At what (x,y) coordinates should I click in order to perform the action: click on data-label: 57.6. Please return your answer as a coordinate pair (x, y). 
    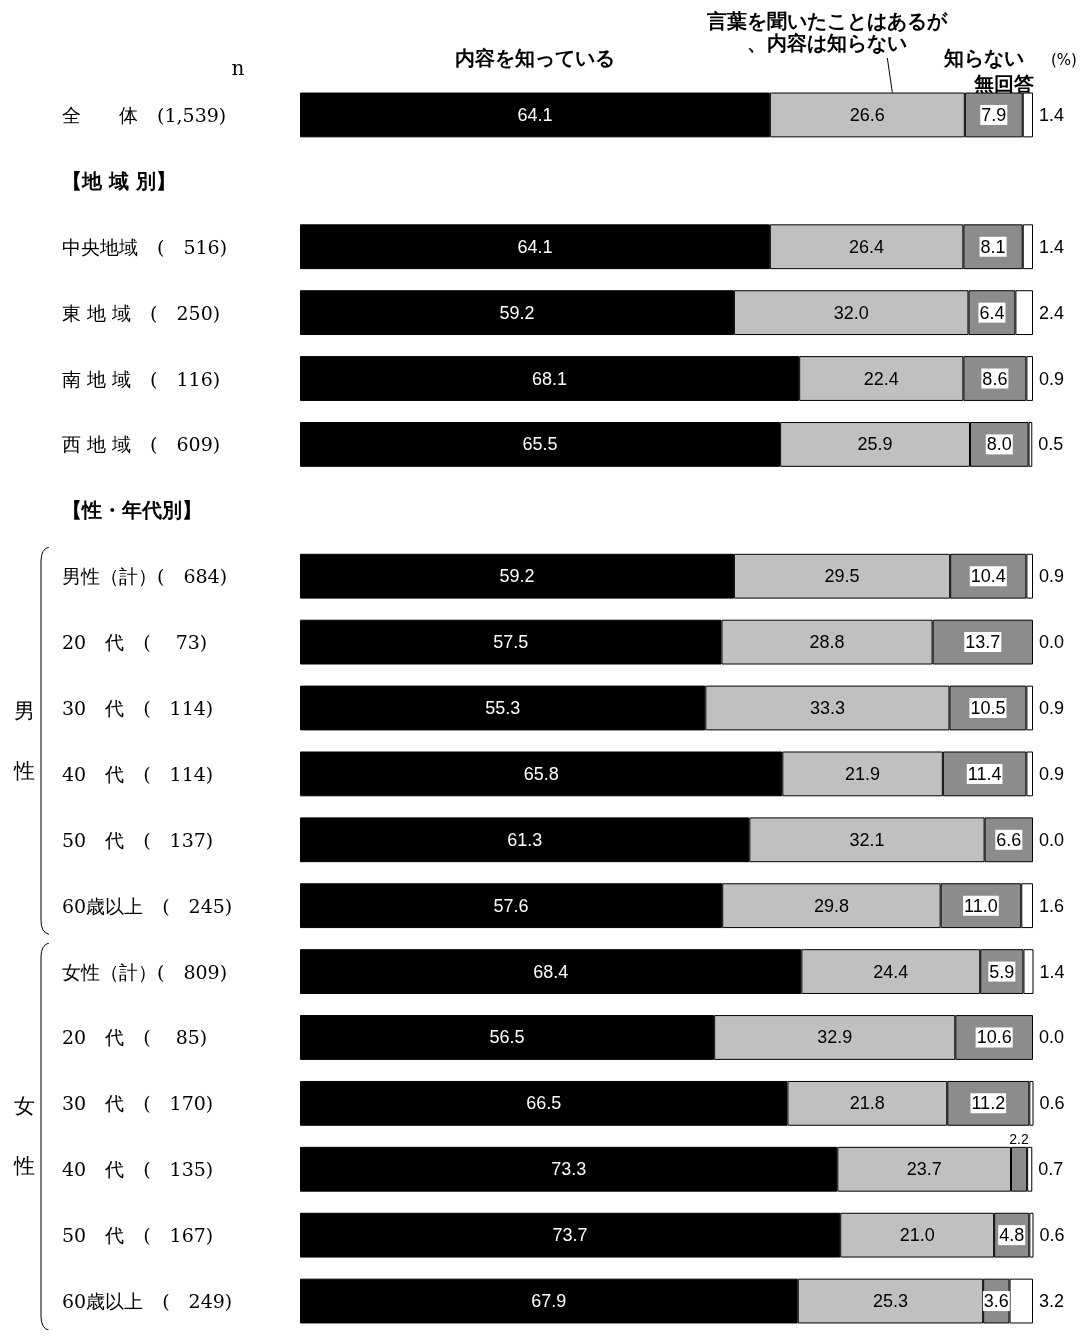
    Looking at the image, I should click on (511, 905).